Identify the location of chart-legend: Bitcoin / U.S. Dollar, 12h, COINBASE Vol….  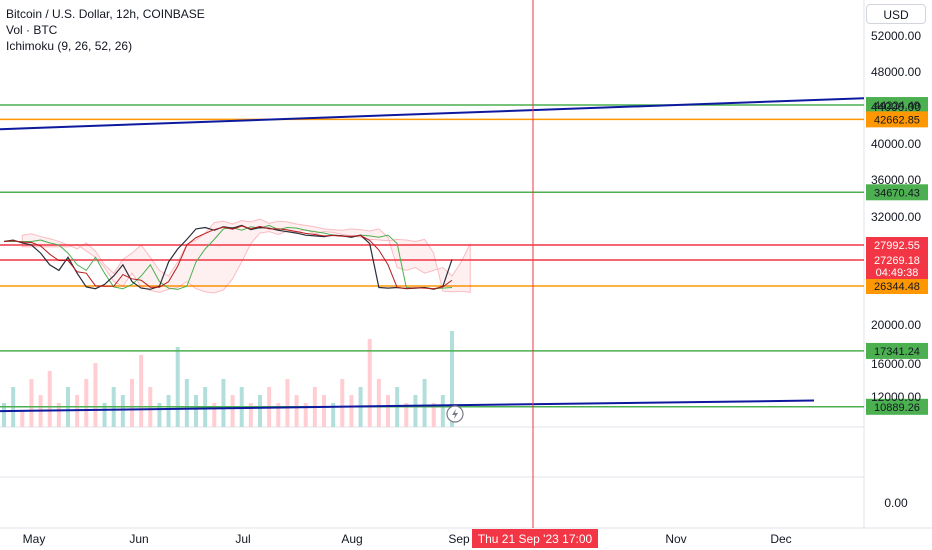
(105, 30).